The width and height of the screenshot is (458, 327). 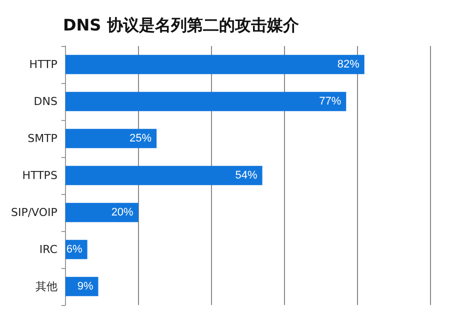 I want to click on data-label: 9%, so click(x=85, y=286).